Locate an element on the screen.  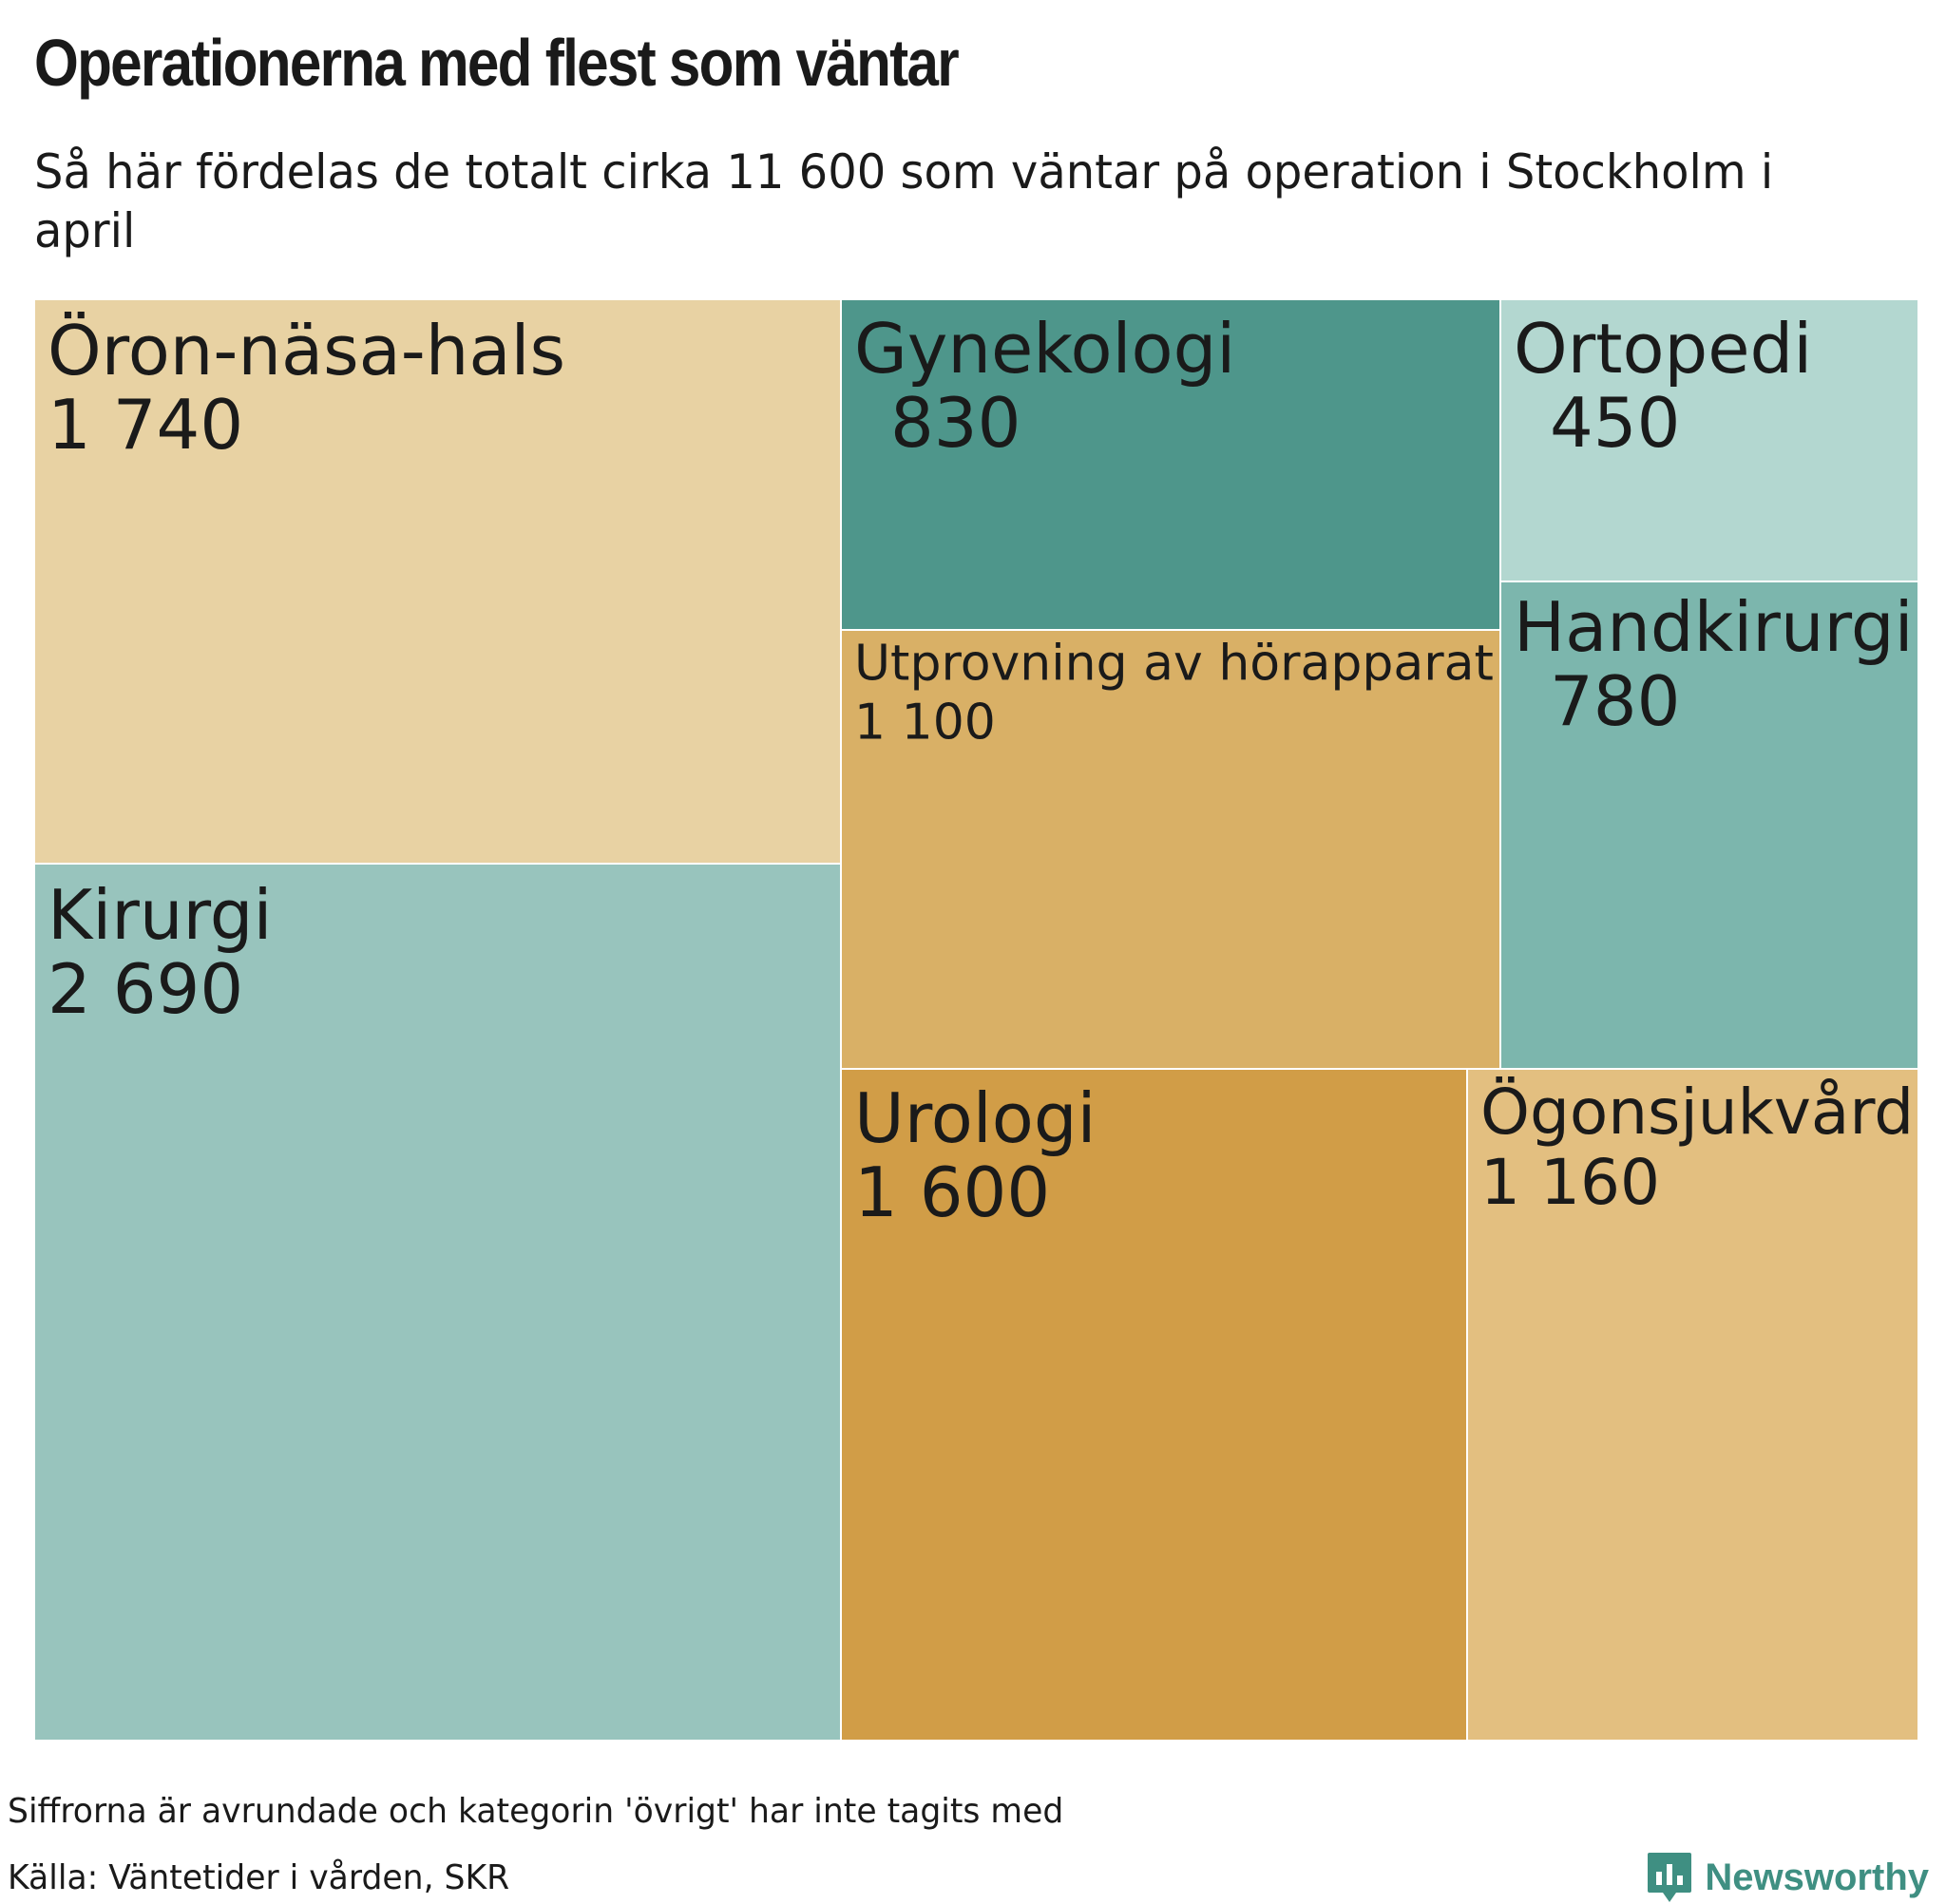
treemap-category-label: Öron-näsa-hals is located at coordinates (306, 350).